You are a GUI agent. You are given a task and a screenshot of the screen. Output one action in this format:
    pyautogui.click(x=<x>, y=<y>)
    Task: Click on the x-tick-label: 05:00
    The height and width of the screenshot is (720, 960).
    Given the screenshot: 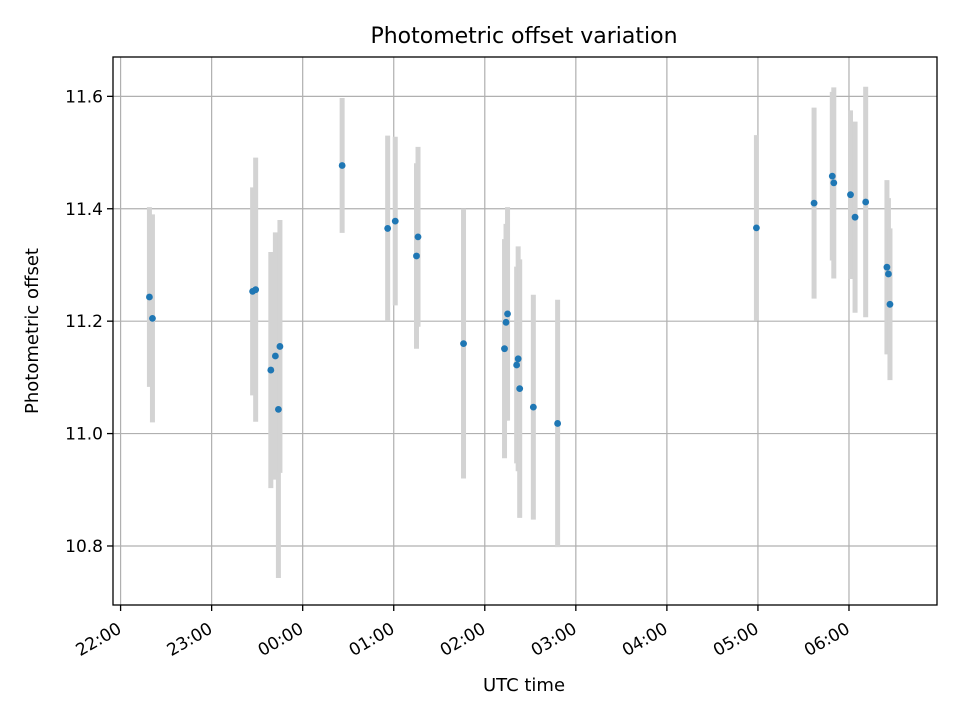 What is the action you would take?
    pyautogui.click(x=736, y=640)
    